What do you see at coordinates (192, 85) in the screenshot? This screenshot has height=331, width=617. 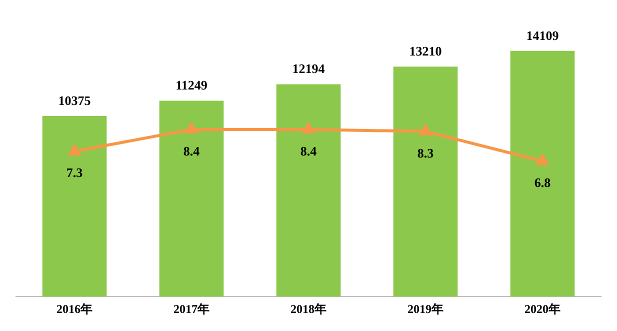 I see `data-label: 11249` at bounding box center [192, 85].